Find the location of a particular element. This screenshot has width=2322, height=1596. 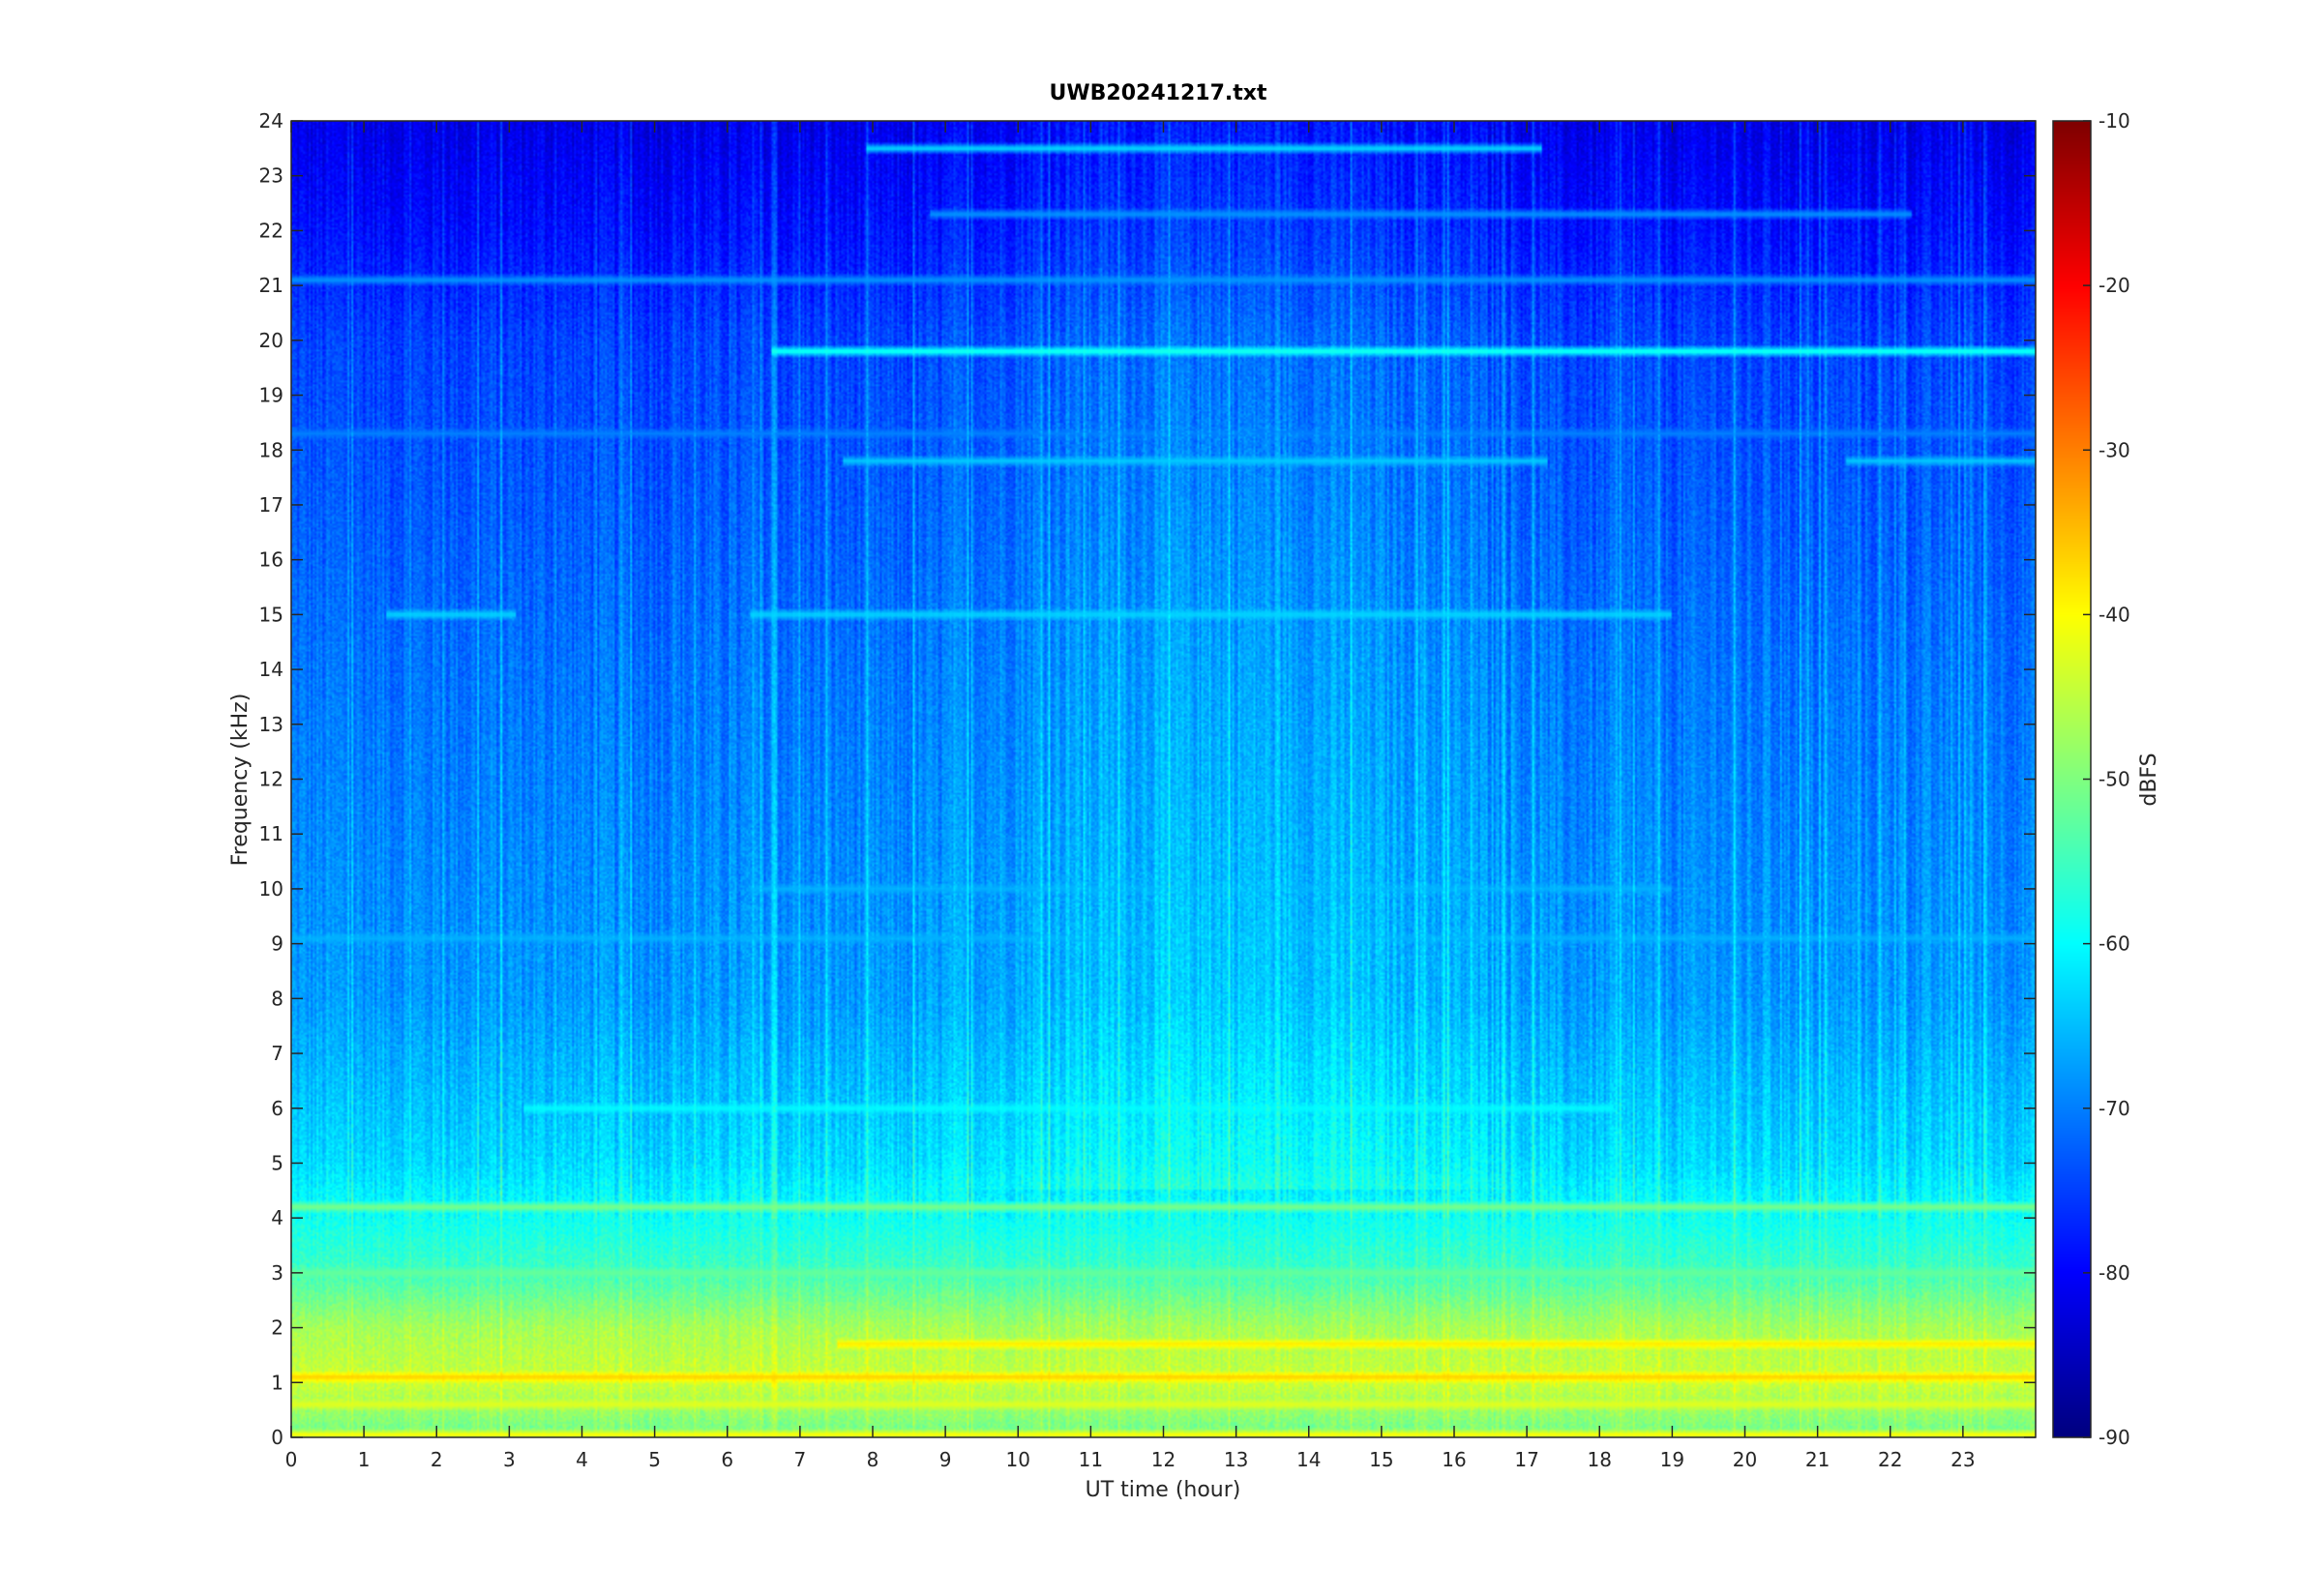

x-tick-label: 11 is located at coordinates (1091, 1459).